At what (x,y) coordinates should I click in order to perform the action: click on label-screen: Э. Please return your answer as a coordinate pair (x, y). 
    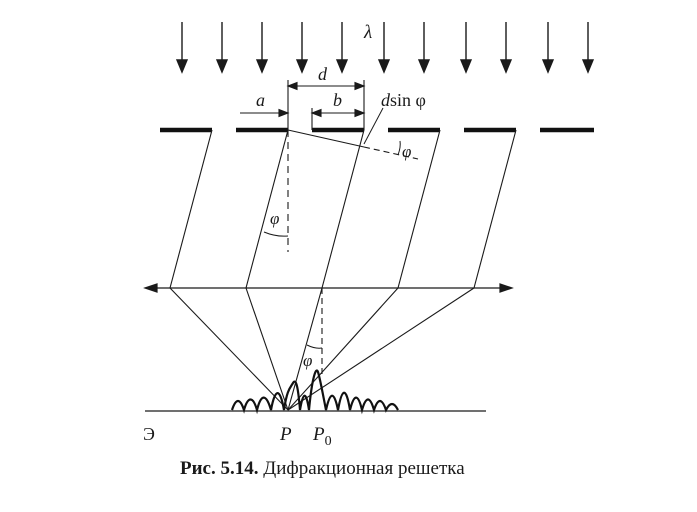
    Looking at the image, I should click on (149, 434).